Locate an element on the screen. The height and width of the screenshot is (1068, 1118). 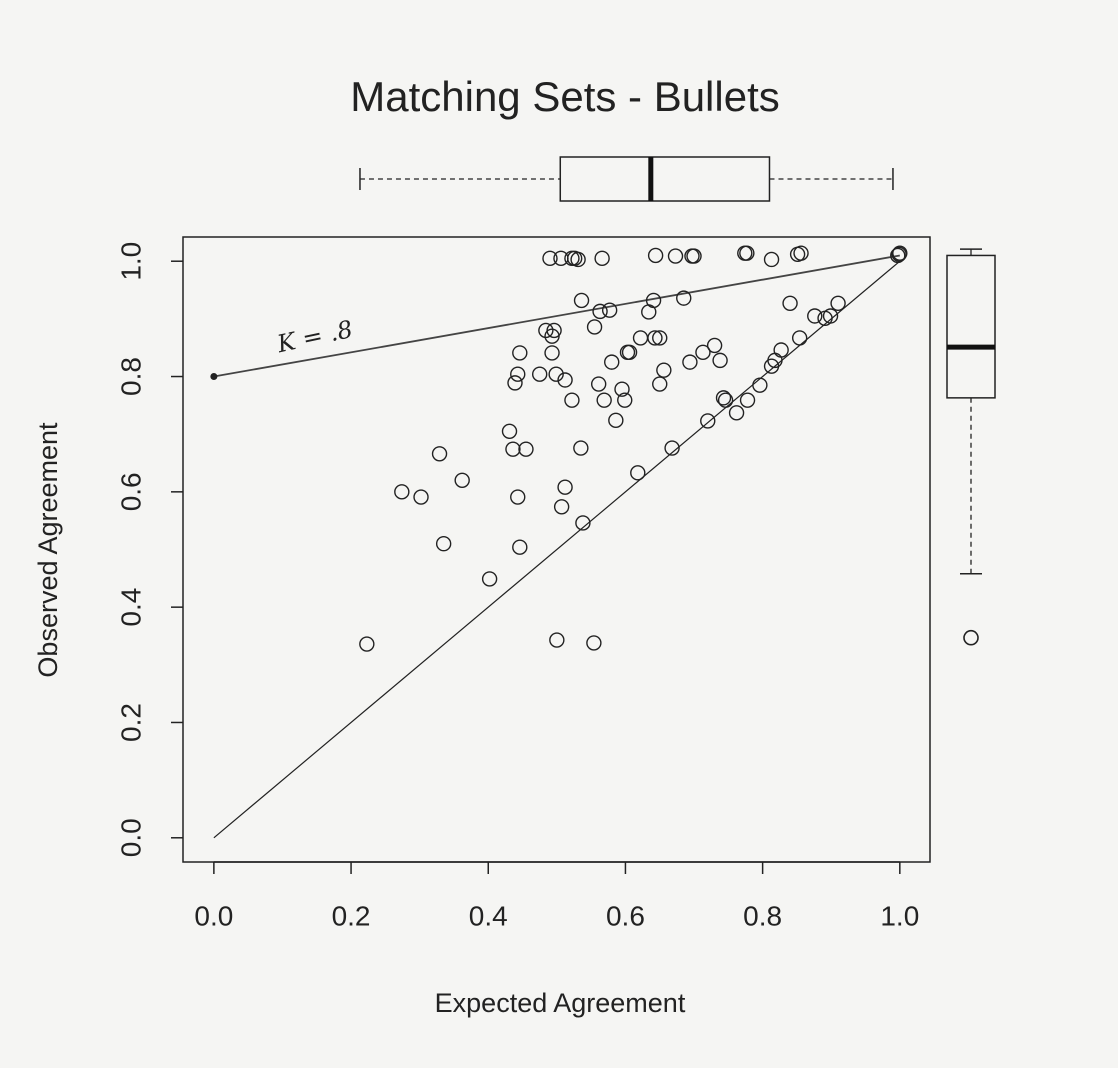
y-tick-label: 0.4 is located at coordinates (130, 607).